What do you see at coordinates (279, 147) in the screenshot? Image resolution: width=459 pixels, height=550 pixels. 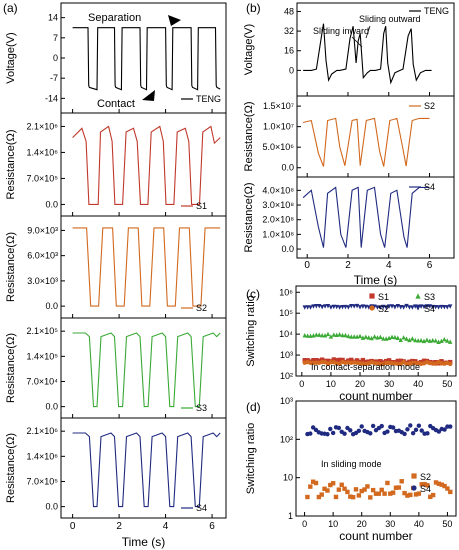 I see `y-tick-label: 5.0×10⁶` at bounding box center [279, 147].